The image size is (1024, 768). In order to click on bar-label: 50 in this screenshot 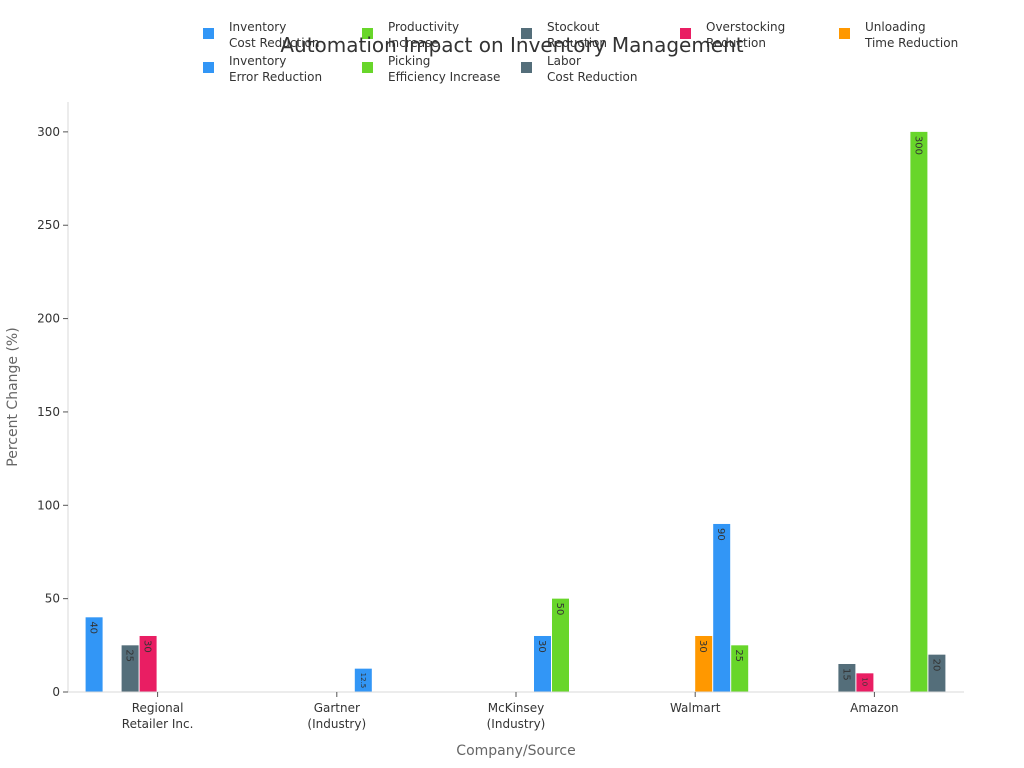, I will do `click(559, 609)`.